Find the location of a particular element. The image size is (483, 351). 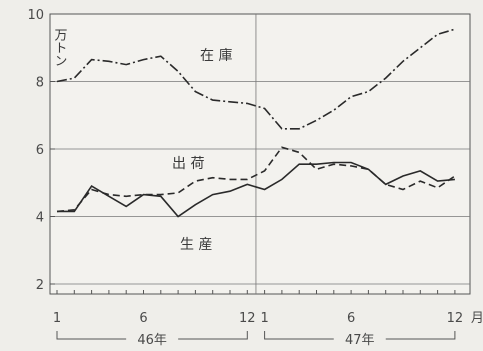

y-tick-label: 8 is located at coordinates (40, 83).